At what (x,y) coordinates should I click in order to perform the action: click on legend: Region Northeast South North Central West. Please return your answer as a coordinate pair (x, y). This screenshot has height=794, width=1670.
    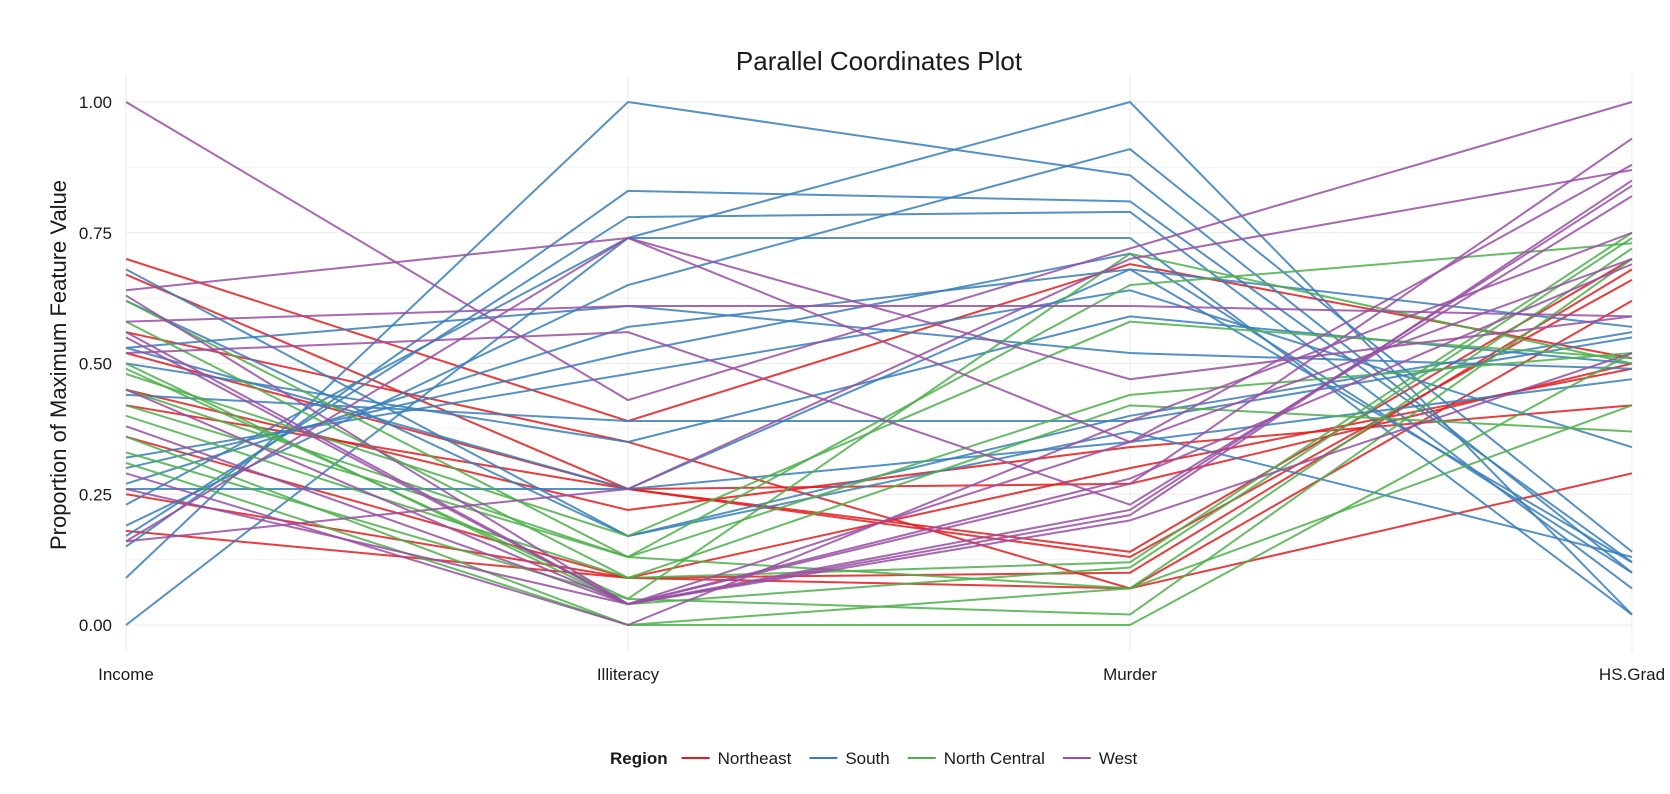
    Looking at the image, I should click on (874, 758).